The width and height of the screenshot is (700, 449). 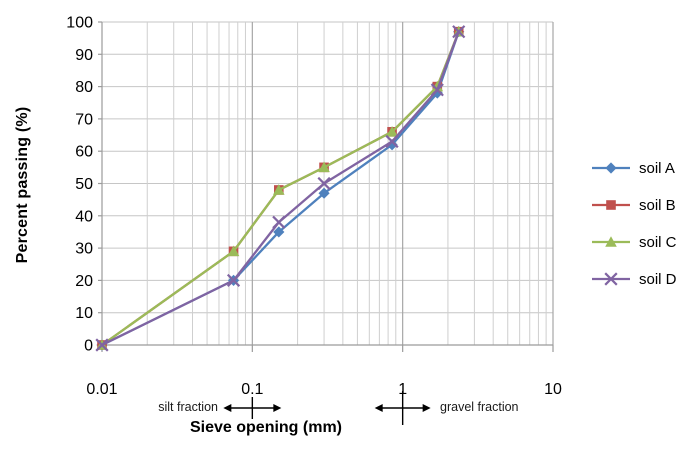 What do you see at coordinates (402, 389) in the screenshot?
I see `x-tick-label: 1` at bounding box center [402, 389].